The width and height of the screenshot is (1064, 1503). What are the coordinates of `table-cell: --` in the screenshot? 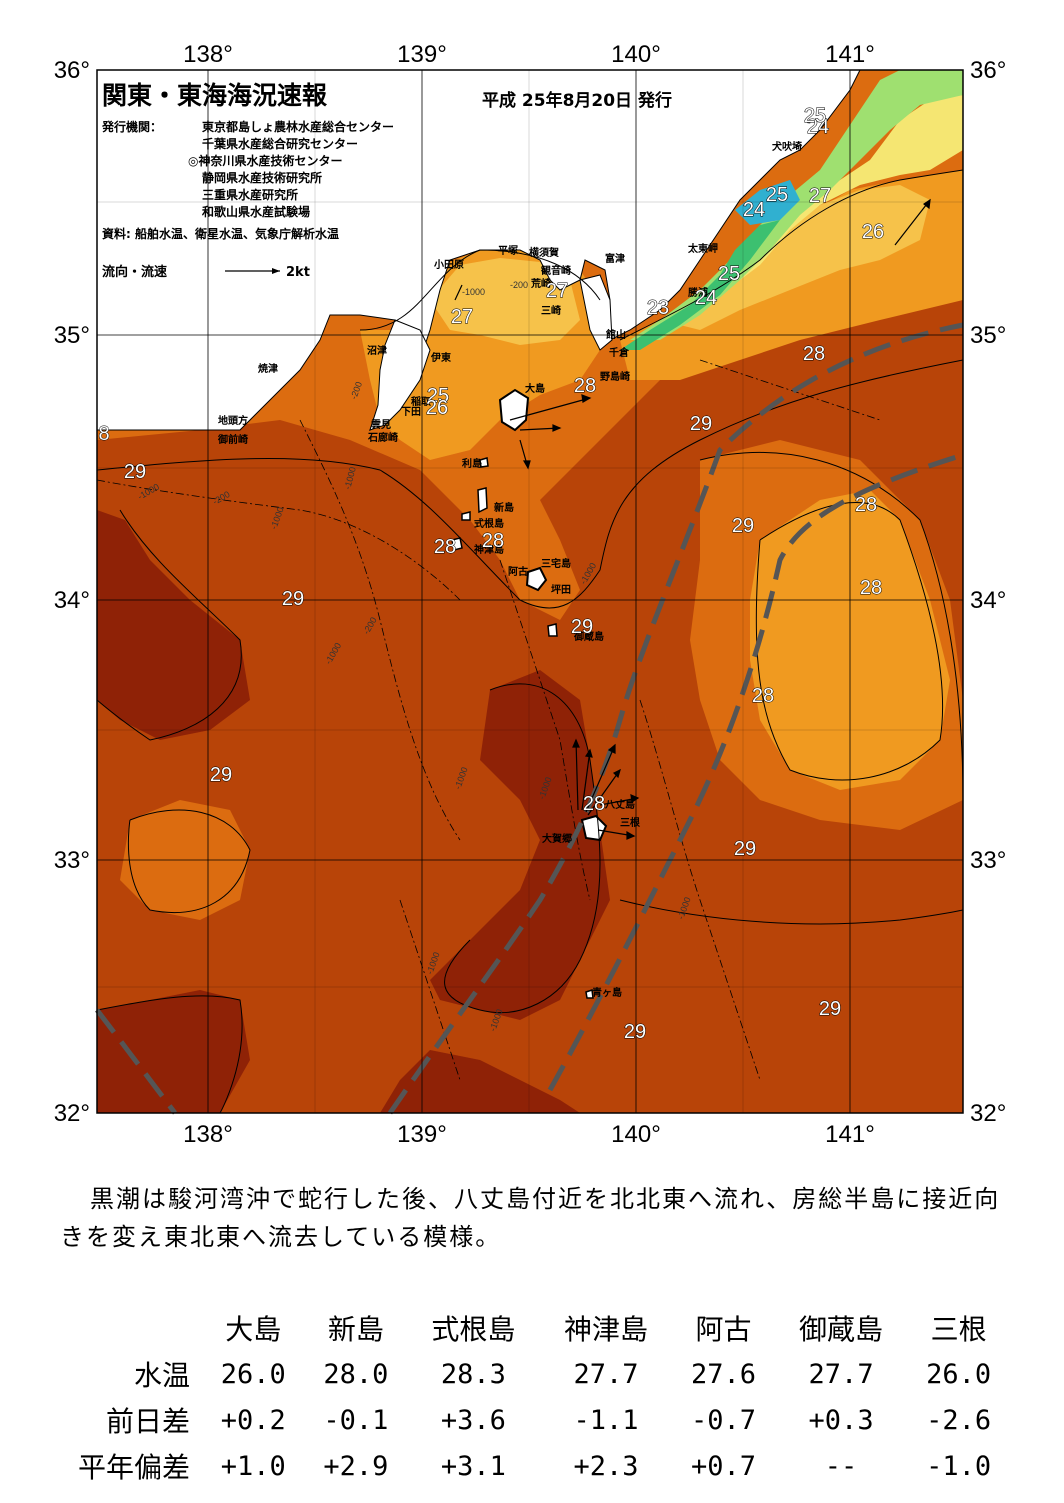 It's located at (841, 1466).